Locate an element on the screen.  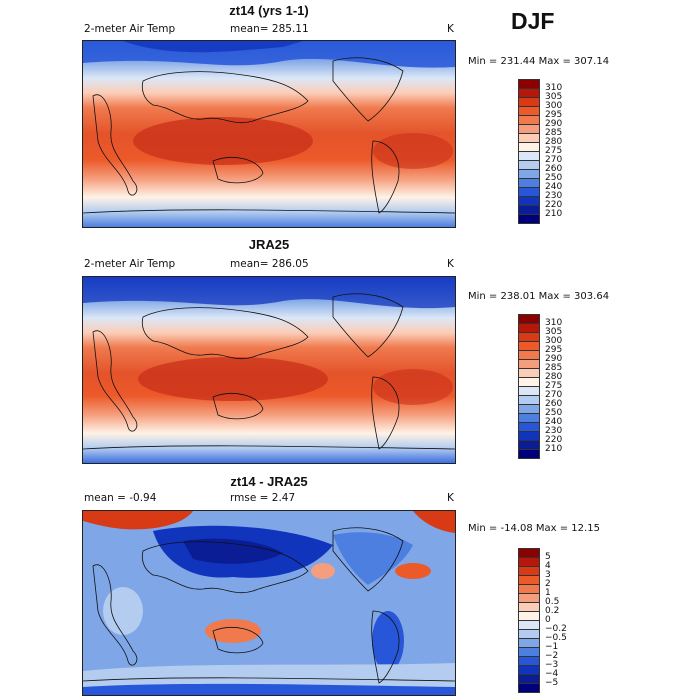
colorbar-tick-label: 0.5 is located at coordinates (552, 601).